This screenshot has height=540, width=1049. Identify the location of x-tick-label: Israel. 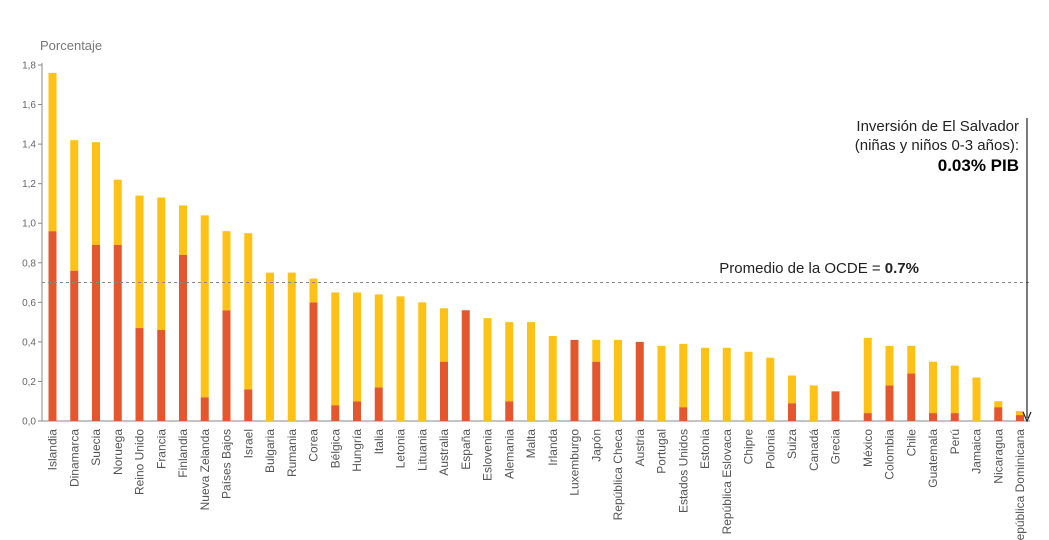
(248, 443).